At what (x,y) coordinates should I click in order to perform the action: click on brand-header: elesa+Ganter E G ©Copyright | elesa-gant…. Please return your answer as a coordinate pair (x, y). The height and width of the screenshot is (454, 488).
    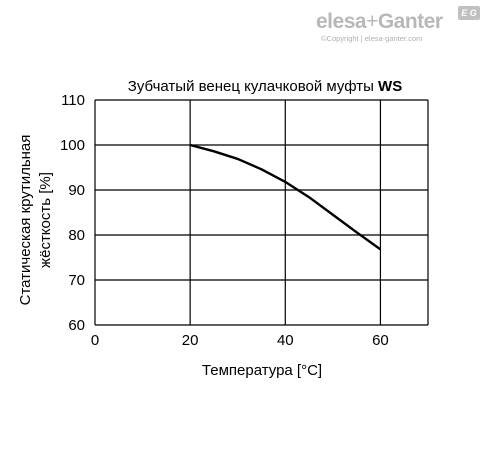
    Looking at the image, I should click on (244, 30).